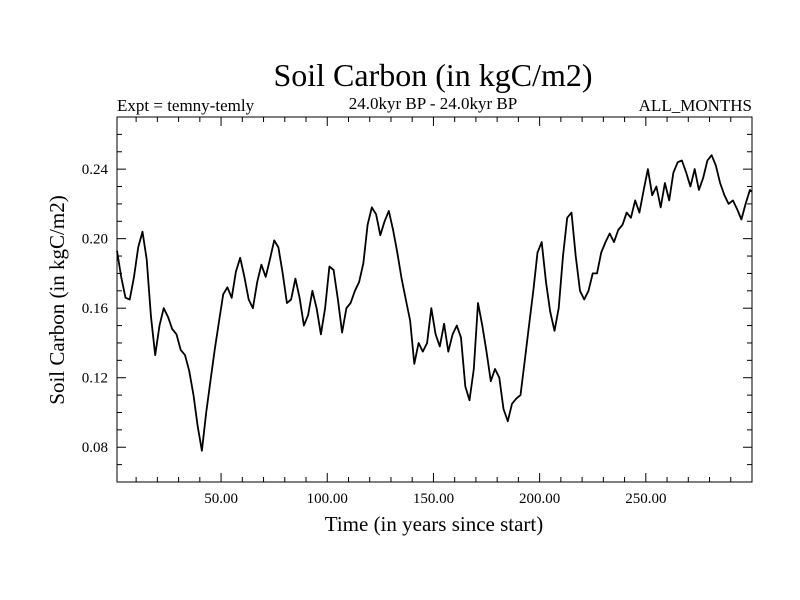 The height and width of the screenshot is (600, 800). What do you see at coordinates (433, 103) in the screenshot?
I see `subtitle-center: 24.0kyr BP - 24.0kyr BP` at bounding box center [433, 103].